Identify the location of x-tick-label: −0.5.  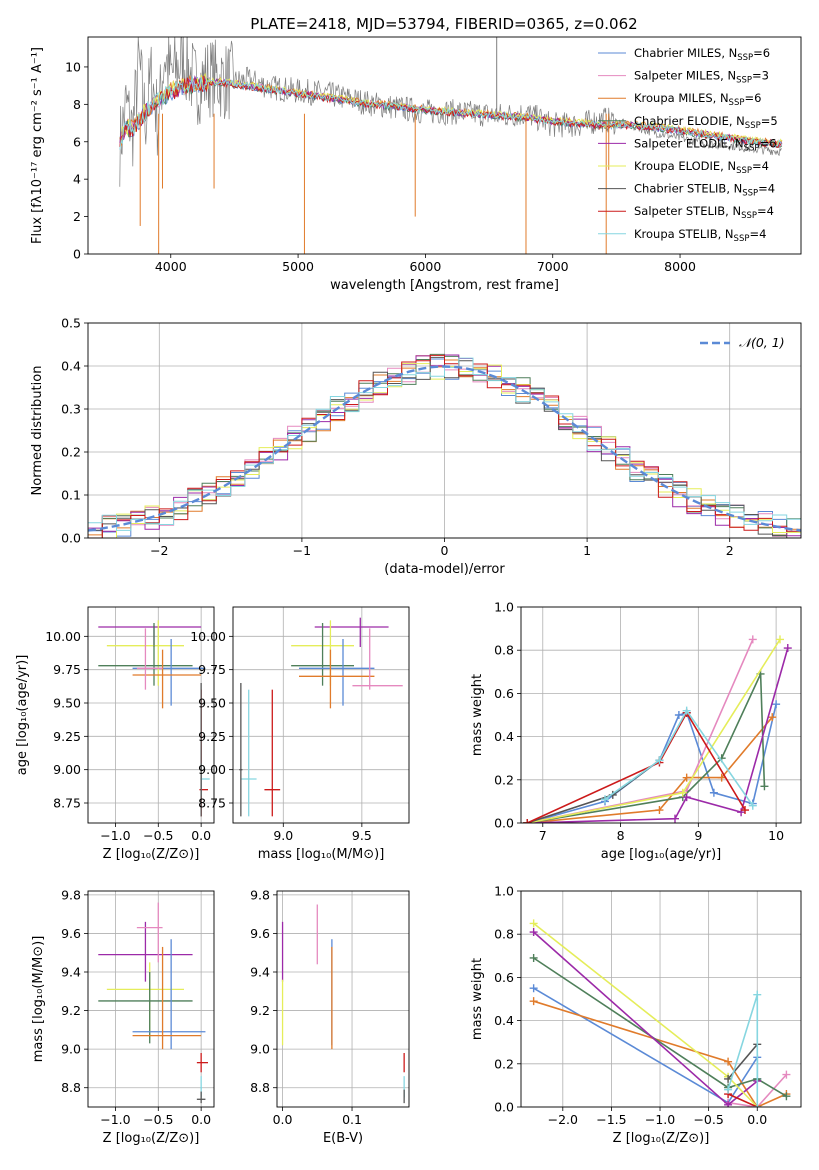
(158, 835).